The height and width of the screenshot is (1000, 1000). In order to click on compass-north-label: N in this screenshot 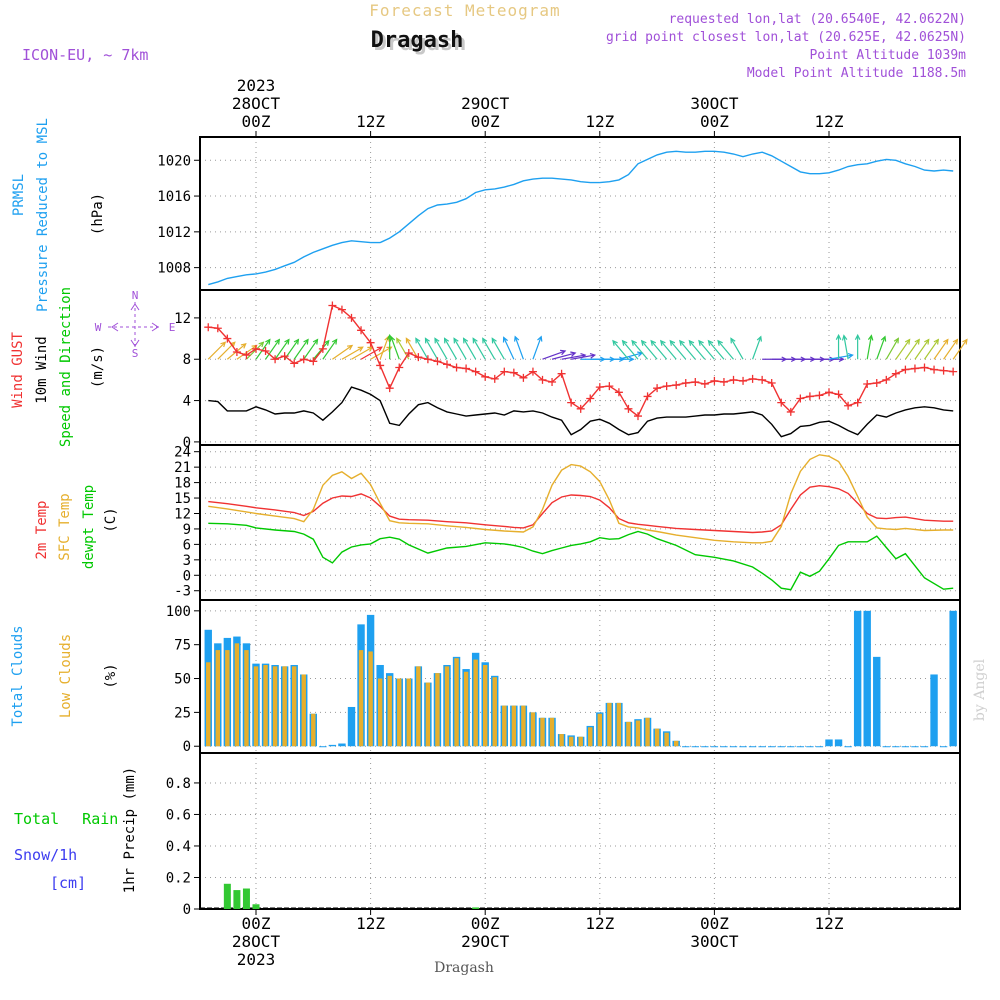, I will do `click(135, 295)`.